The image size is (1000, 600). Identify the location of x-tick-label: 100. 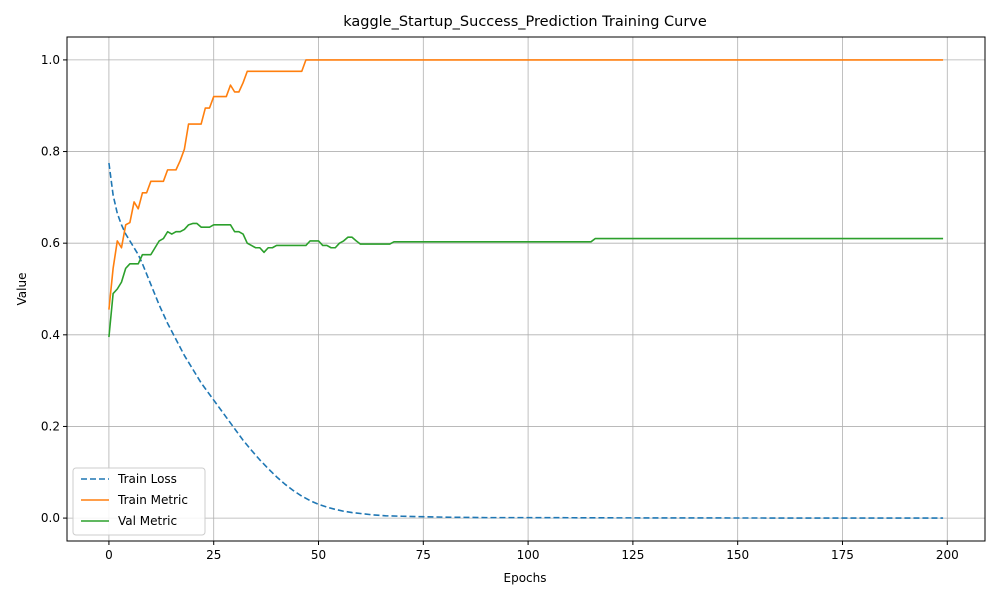
(528, 555).